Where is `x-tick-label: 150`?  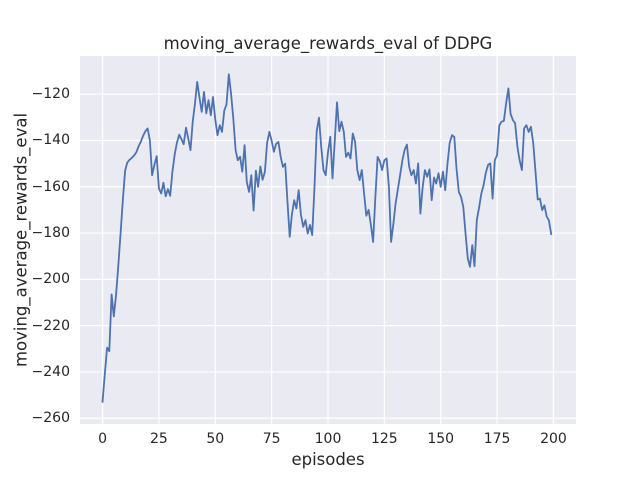
x-tick-label: 150 is located at coordinates (441, 439).